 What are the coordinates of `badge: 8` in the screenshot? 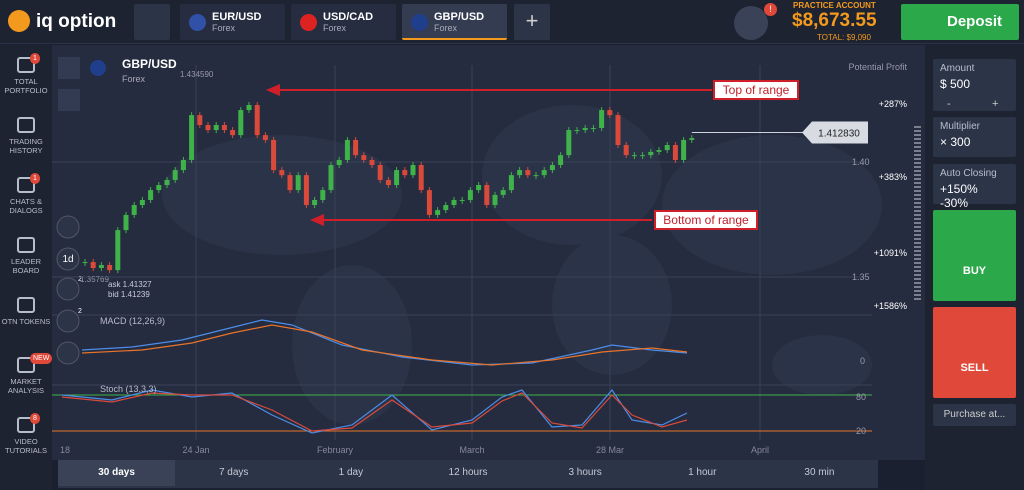 It's located at (35, 418).